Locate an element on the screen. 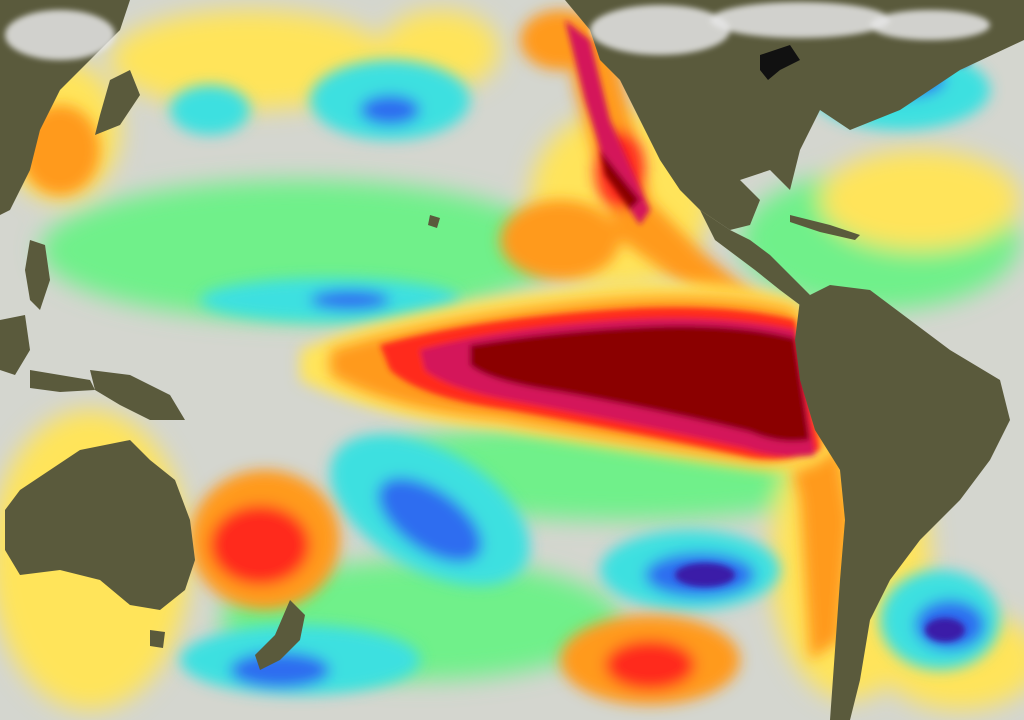 The image size is (1024, 720). caribbean-islands is located at coordinates (825, 227).